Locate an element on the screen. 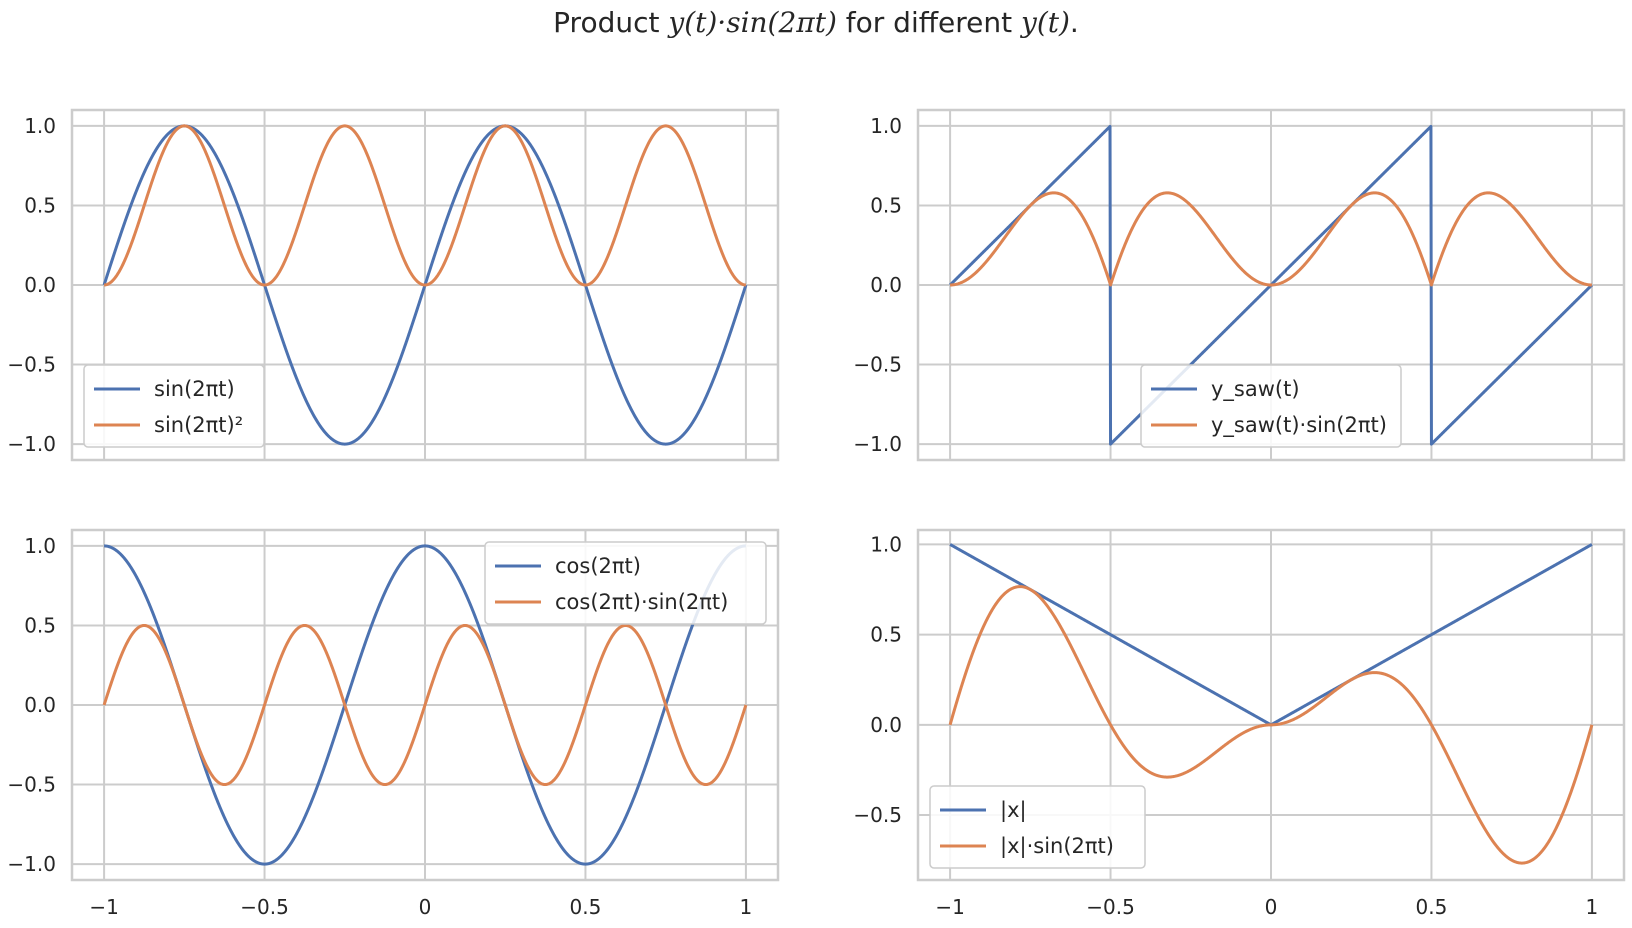 The image size is (1632, 928). legend: cos(2πt) cos(2πt)·sin(2πt) is located at coordinates (625, 583).